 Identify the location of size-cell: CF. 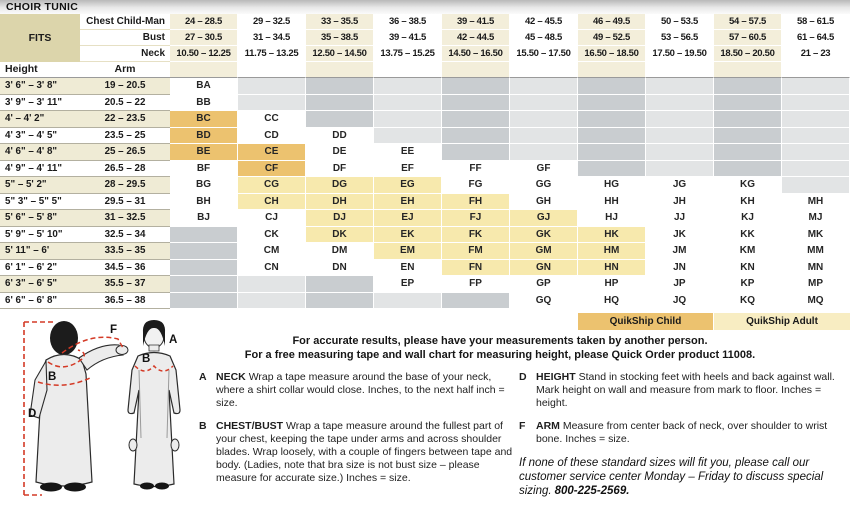
(272, 168).